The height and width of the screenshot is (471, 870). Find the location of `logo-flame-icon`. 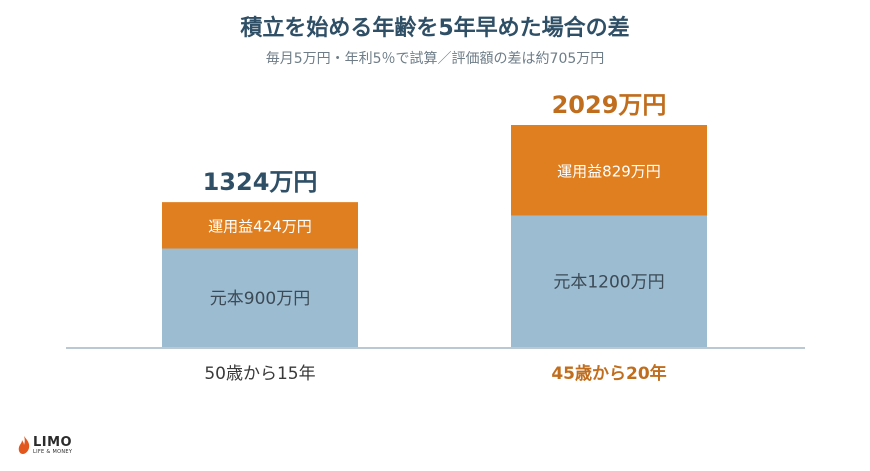

logo-flame-icon is located at coordinates (24, 445).